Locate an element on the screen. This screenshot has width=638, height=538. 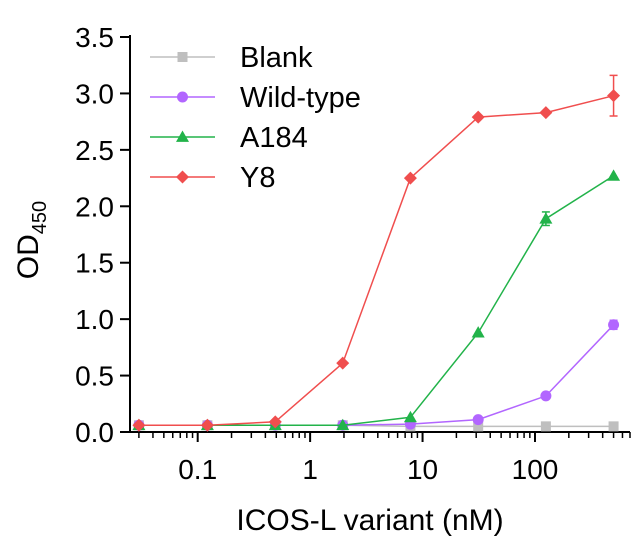
legend-label: Wild-type is located at coordinates (300, 98).